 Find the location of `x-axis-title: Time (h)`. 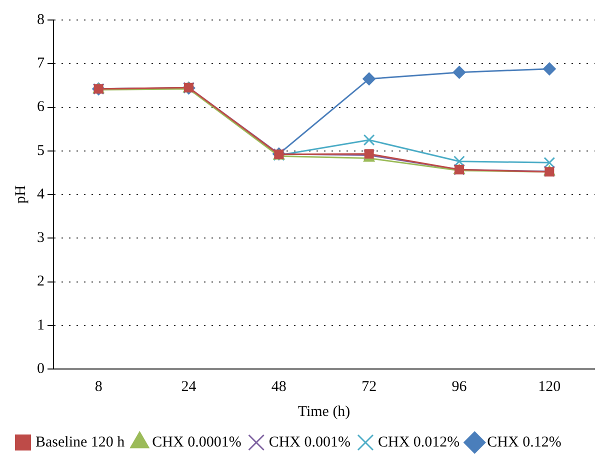

x-axis-title: Time (h) is located at coordinates (324, 412).